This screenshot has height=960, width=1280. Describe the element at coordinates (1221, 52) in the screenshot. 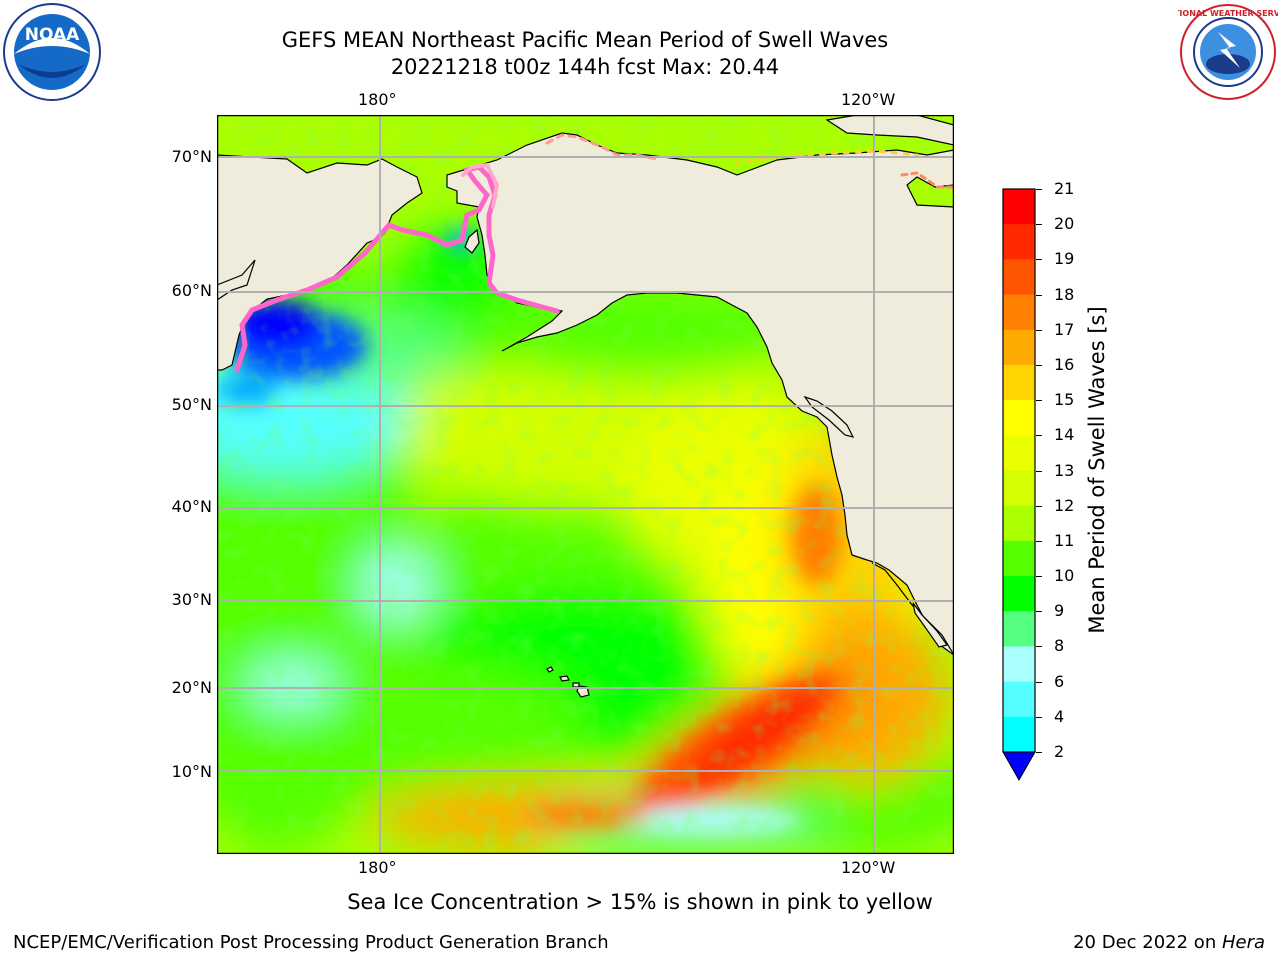

I see `nws-logo: NATIONAL WEATHER SERVICE` at that location.